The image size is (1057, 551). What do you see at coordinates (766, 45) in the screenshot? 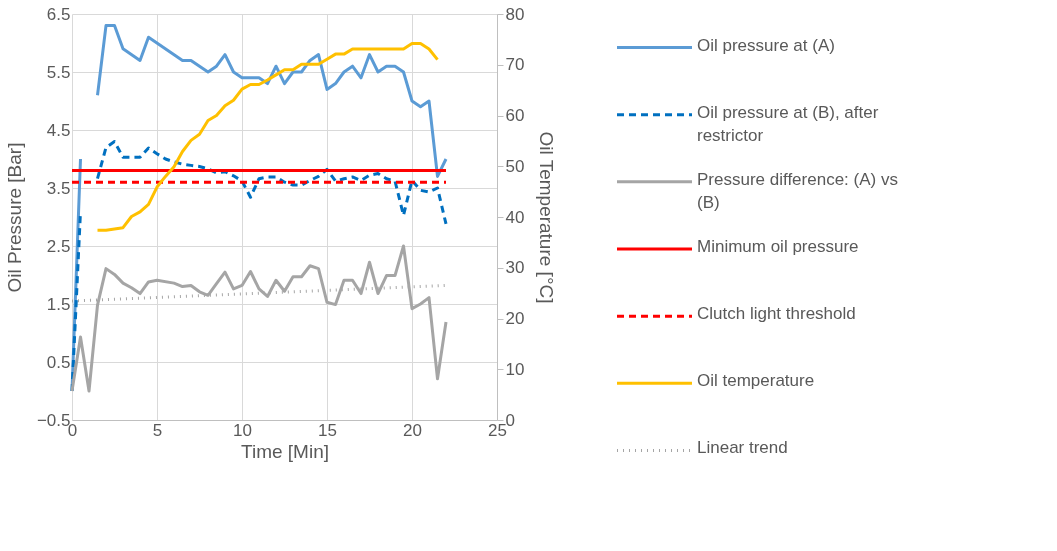
I see `legend-label: Oil pressure at (A)` at bounding box center [766, 45].